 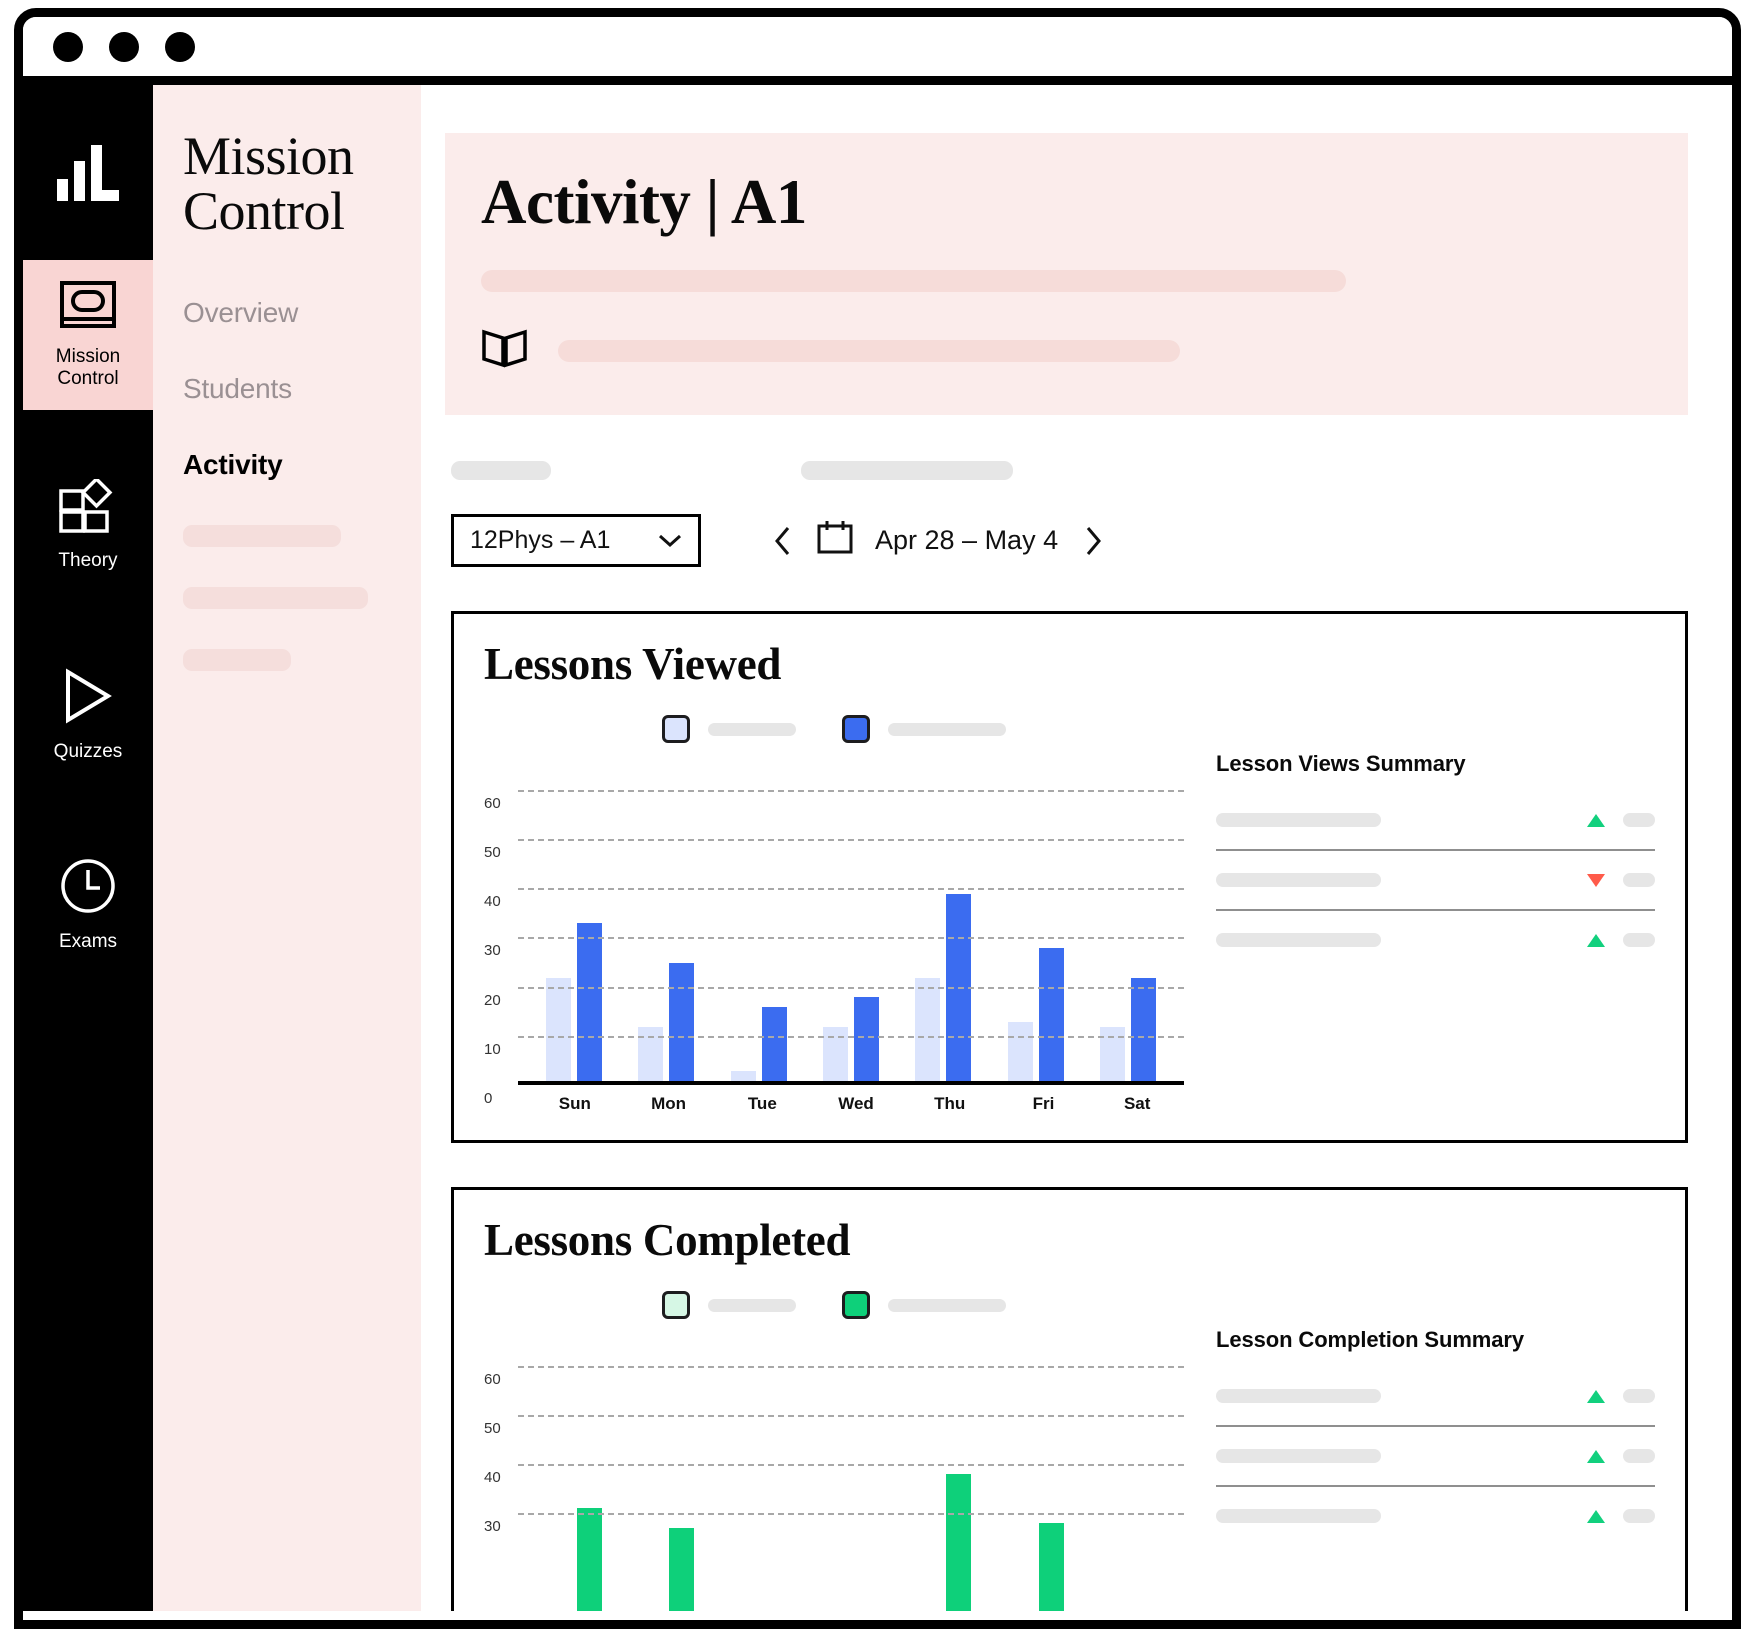 I want to click on screen-icon, so click(x=88, y=307).